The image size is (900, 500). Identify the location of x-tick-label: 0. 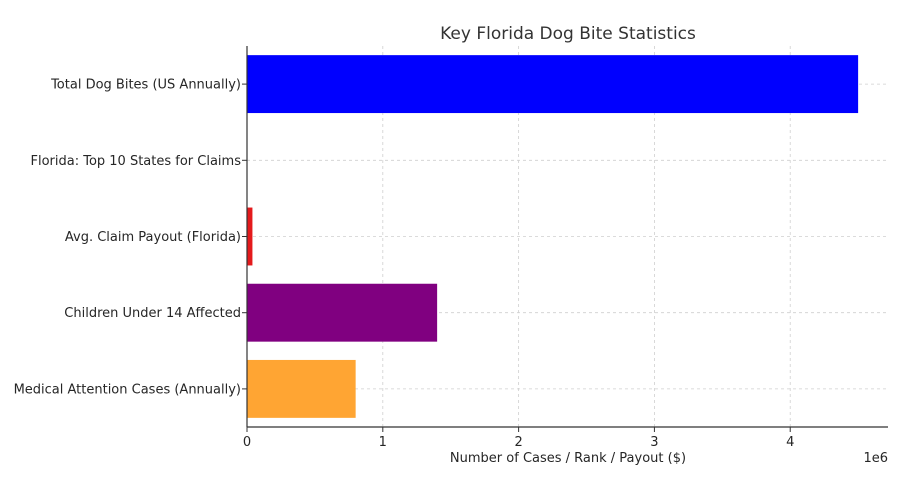
(247, 442).